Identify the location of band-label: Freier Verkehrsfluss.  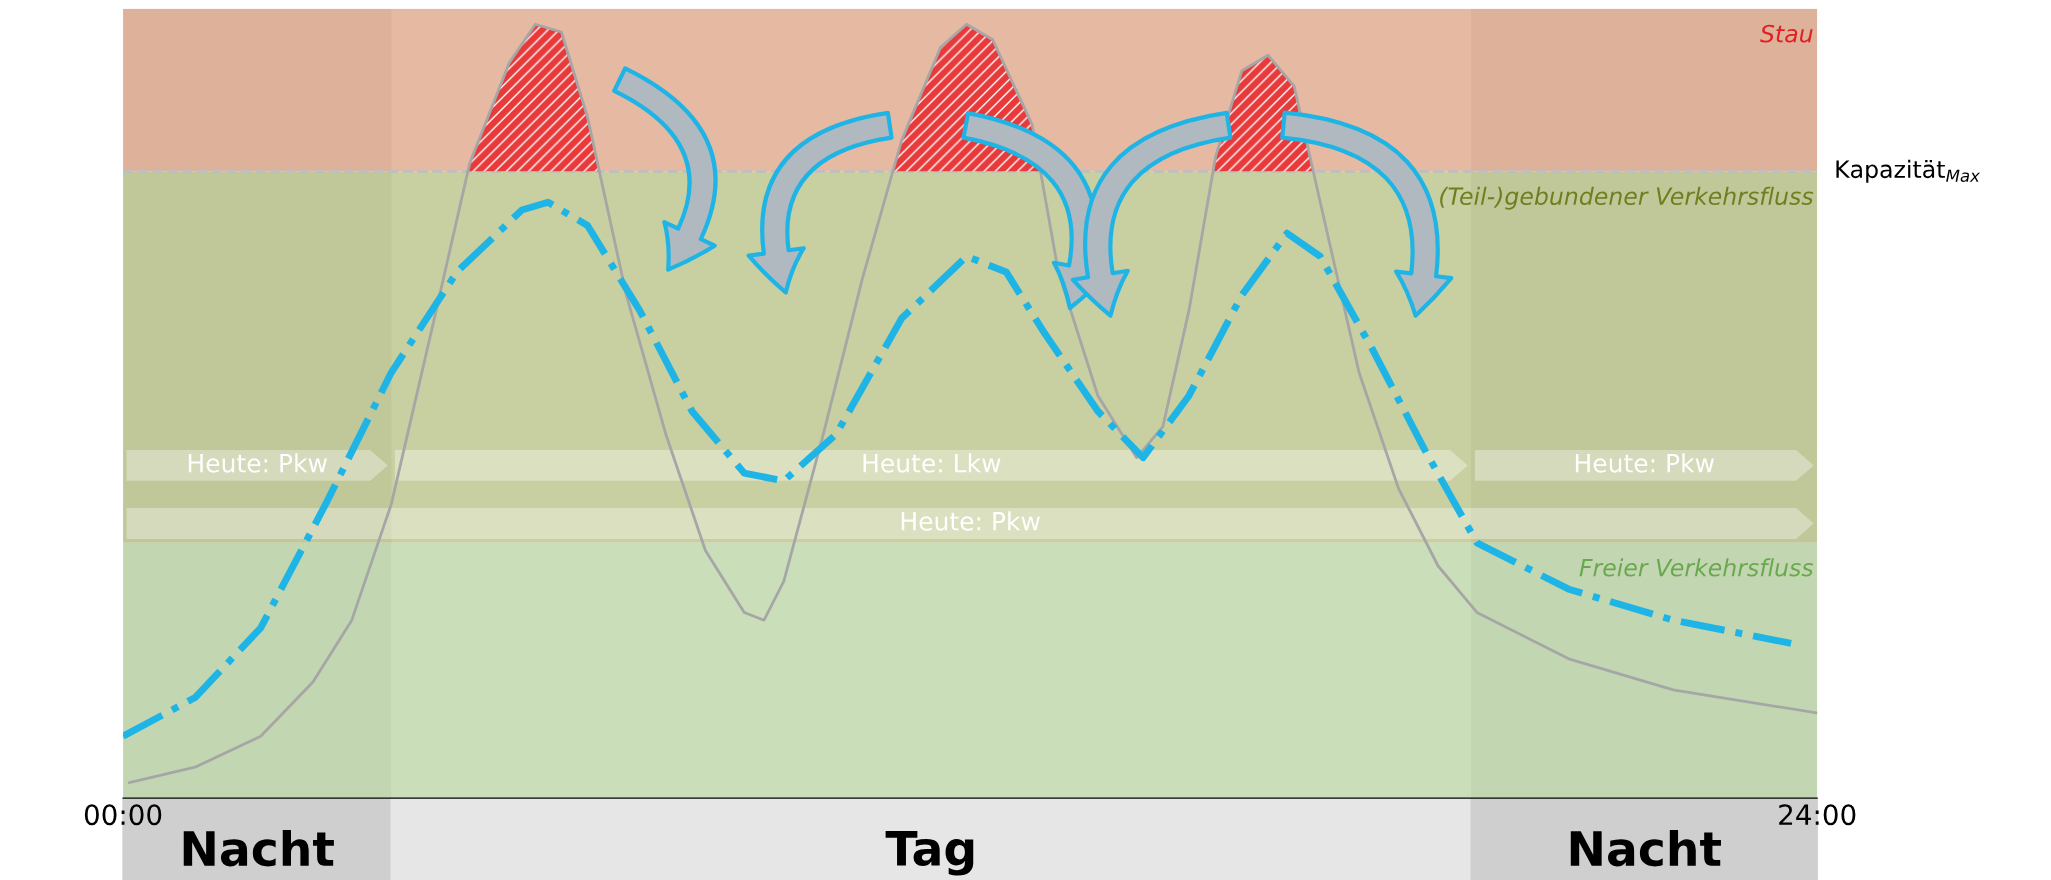
(1696, 567).